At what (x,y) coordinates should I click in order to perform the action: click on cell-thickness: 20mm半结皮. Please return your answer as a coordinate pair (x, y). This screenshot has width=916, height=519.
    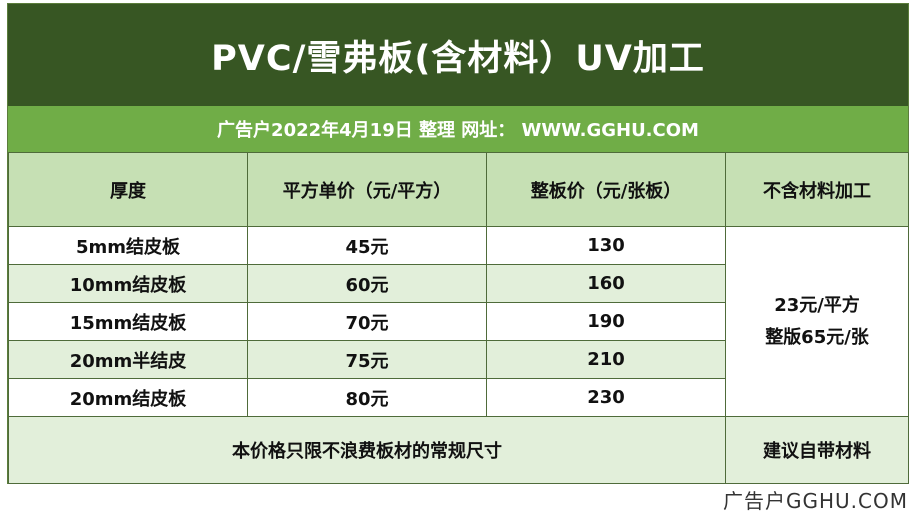
    Looking at the image, I should click on (128, 359).